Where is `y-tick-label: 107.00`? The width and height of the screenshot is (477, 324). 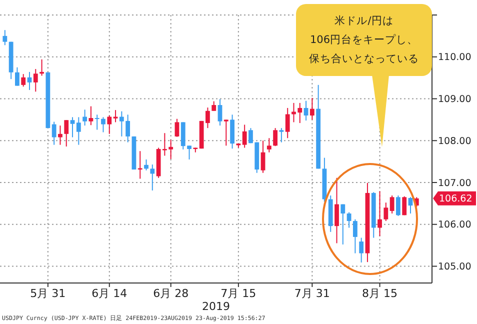
y-tick-label: 107.00 is located at coordinates (455, 183).